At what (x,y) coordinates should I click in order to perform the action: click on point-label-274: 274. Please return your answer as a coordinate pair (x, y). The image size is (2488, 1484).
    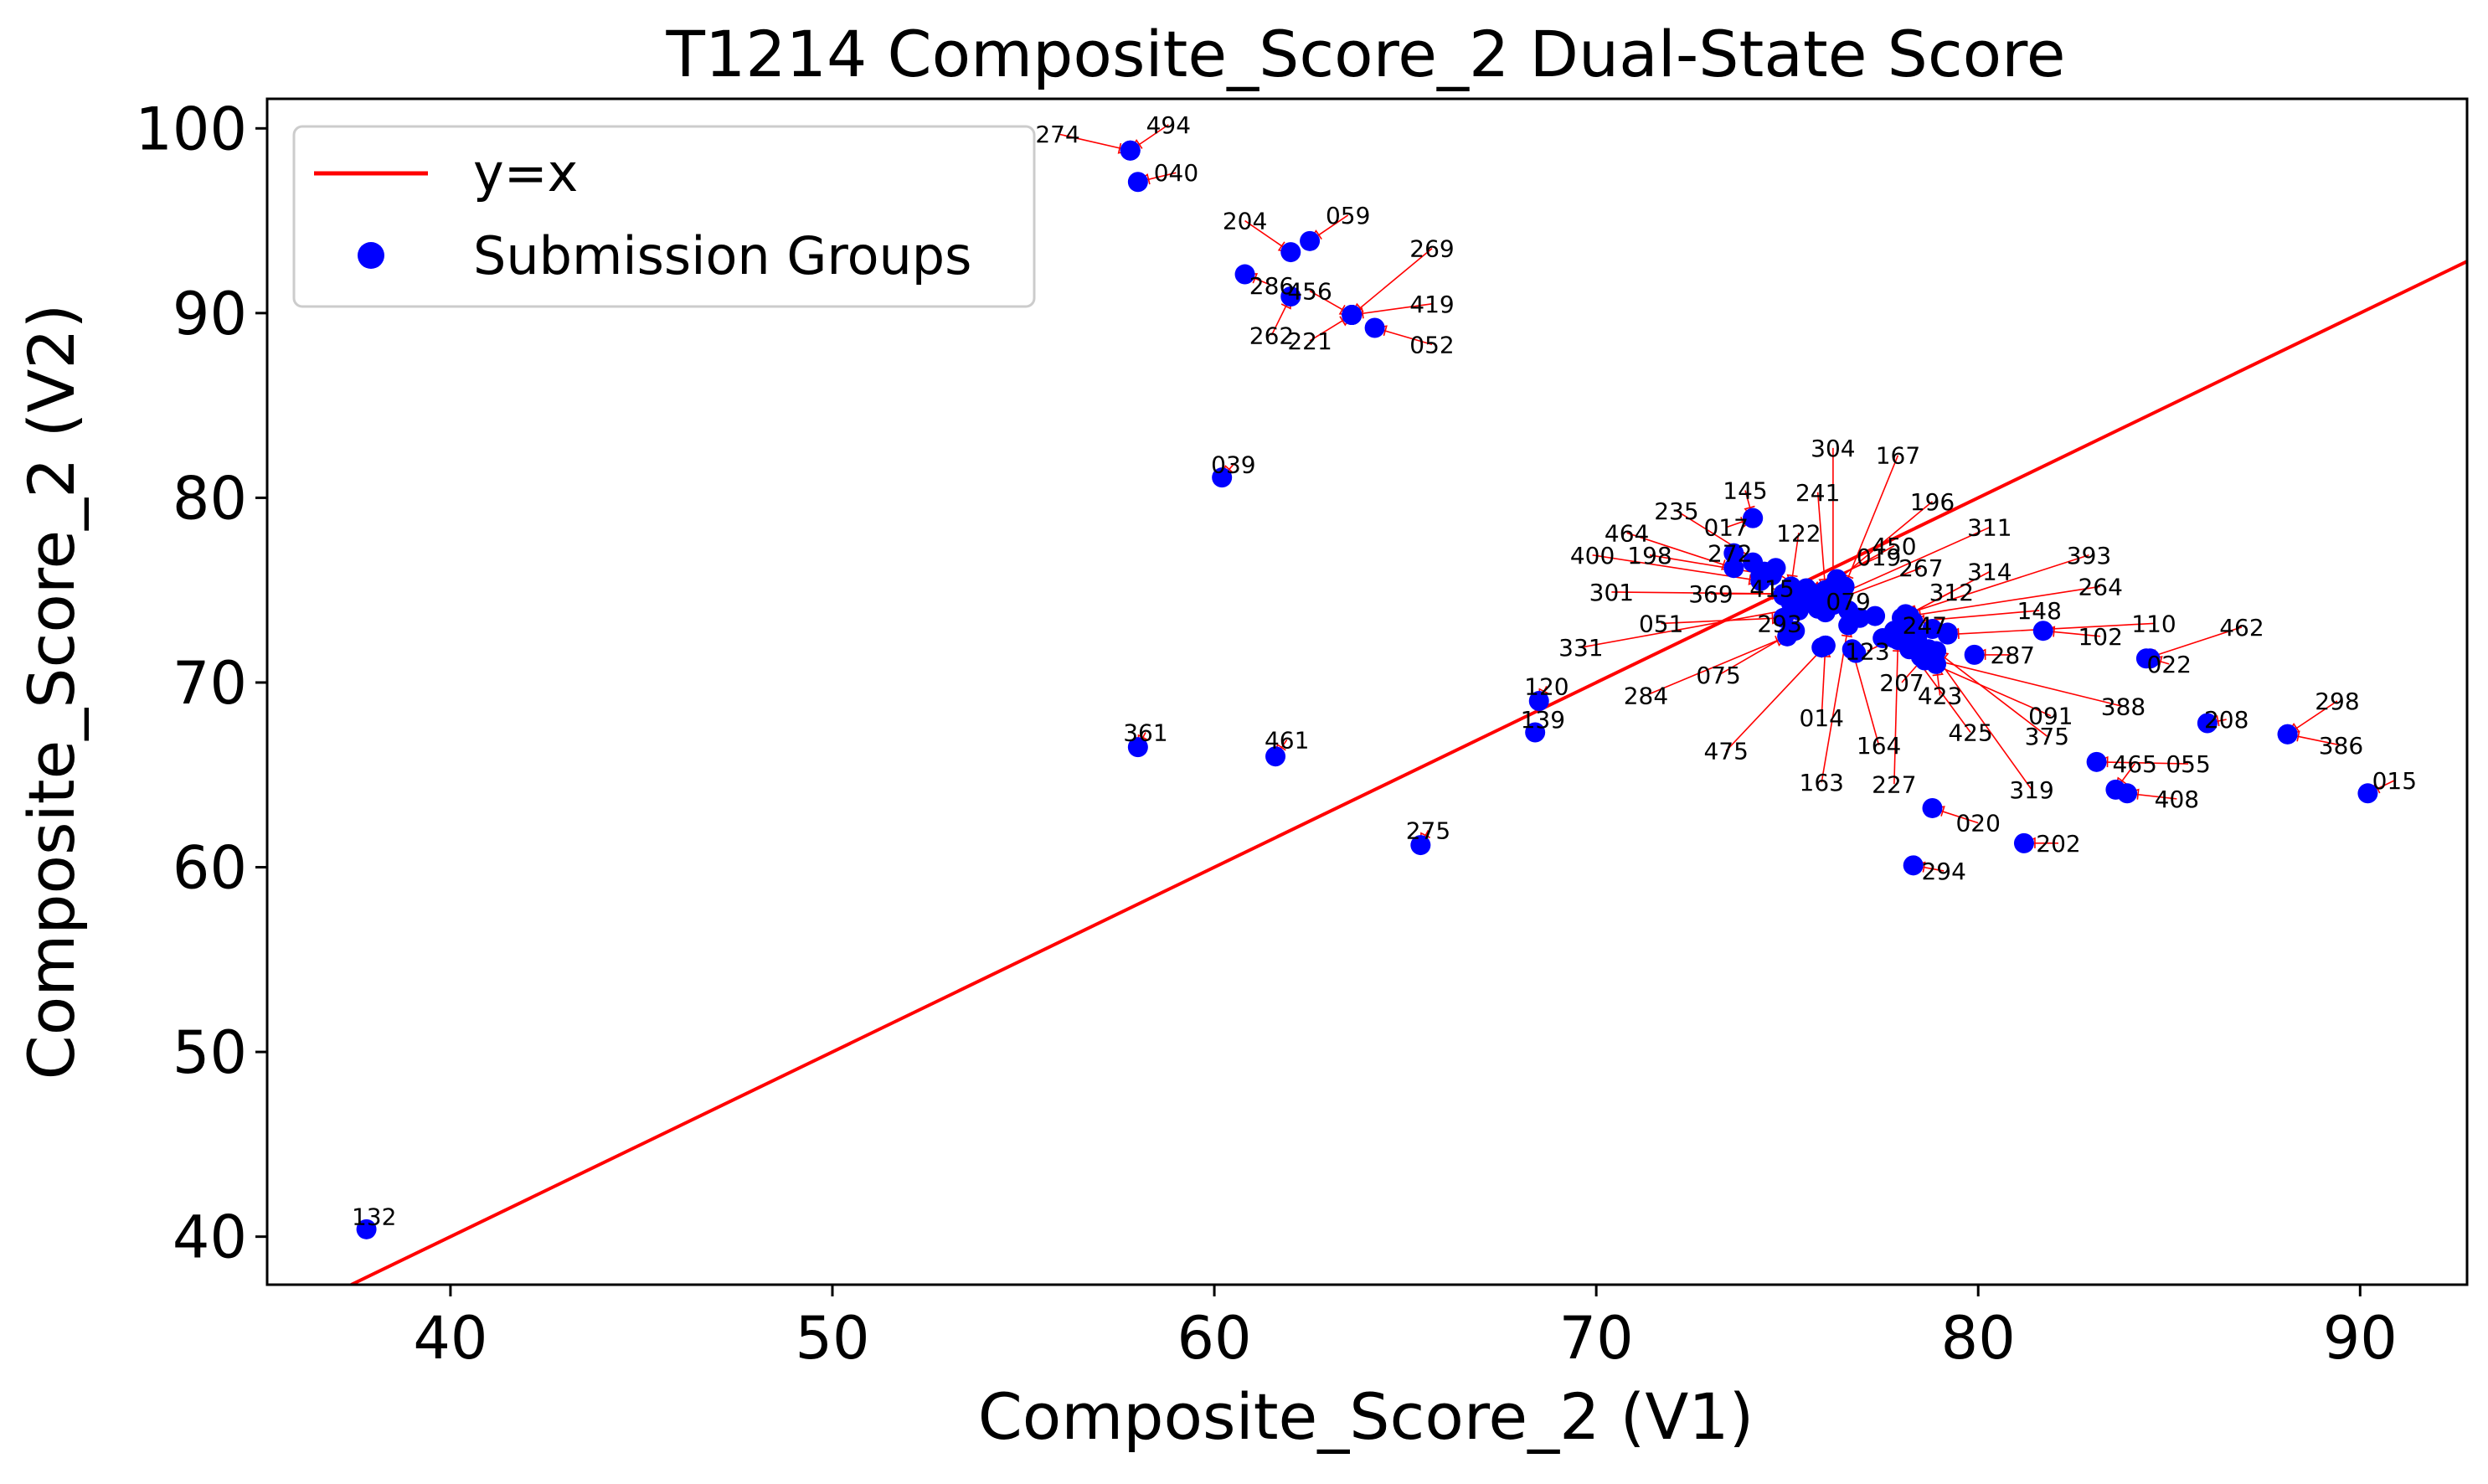
    Looking at the image, I should click on (1057, 134).